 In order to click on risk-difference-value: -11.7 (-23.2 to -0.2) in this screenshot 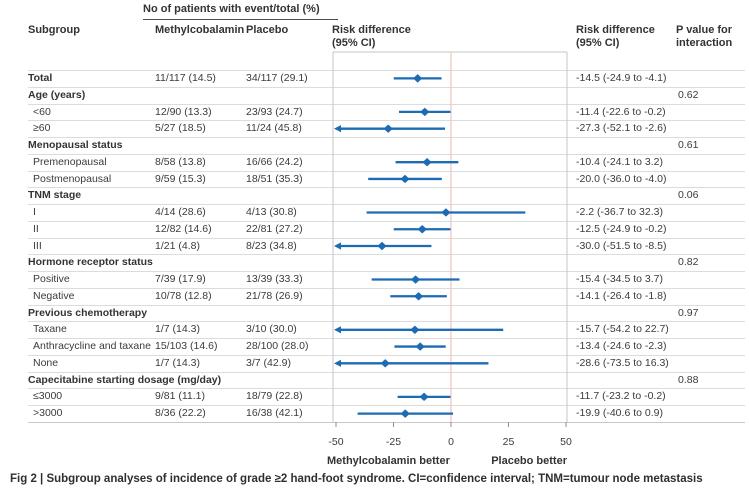, I will do `click(621, 396)`.